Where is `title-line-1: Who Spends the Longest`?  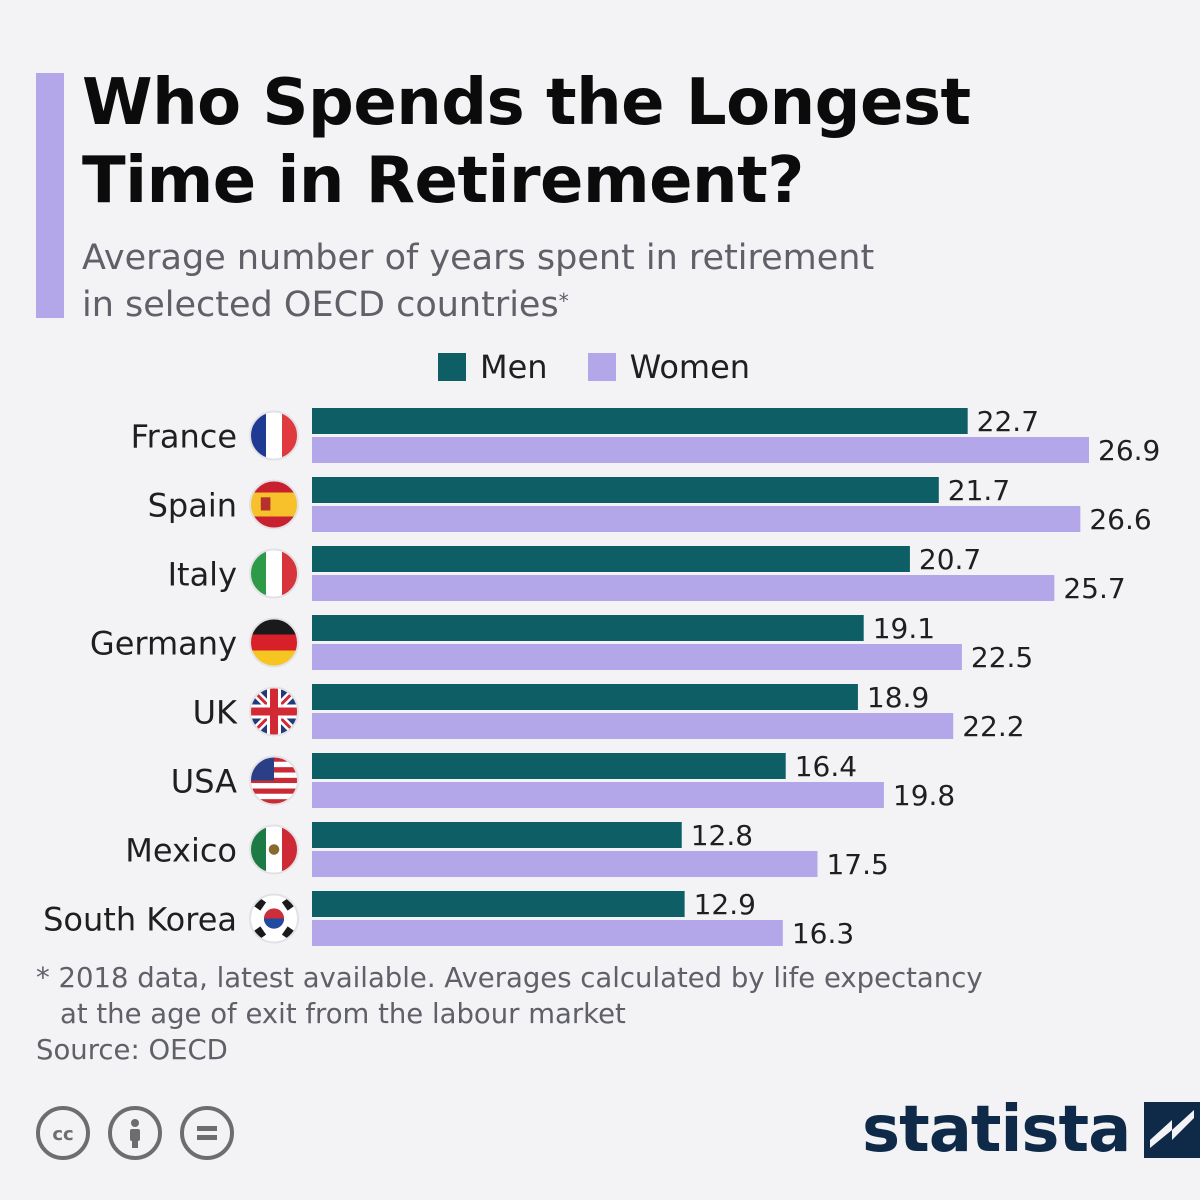
title-line-1: Who Spends the Longest is located at coordinates (526, 103).